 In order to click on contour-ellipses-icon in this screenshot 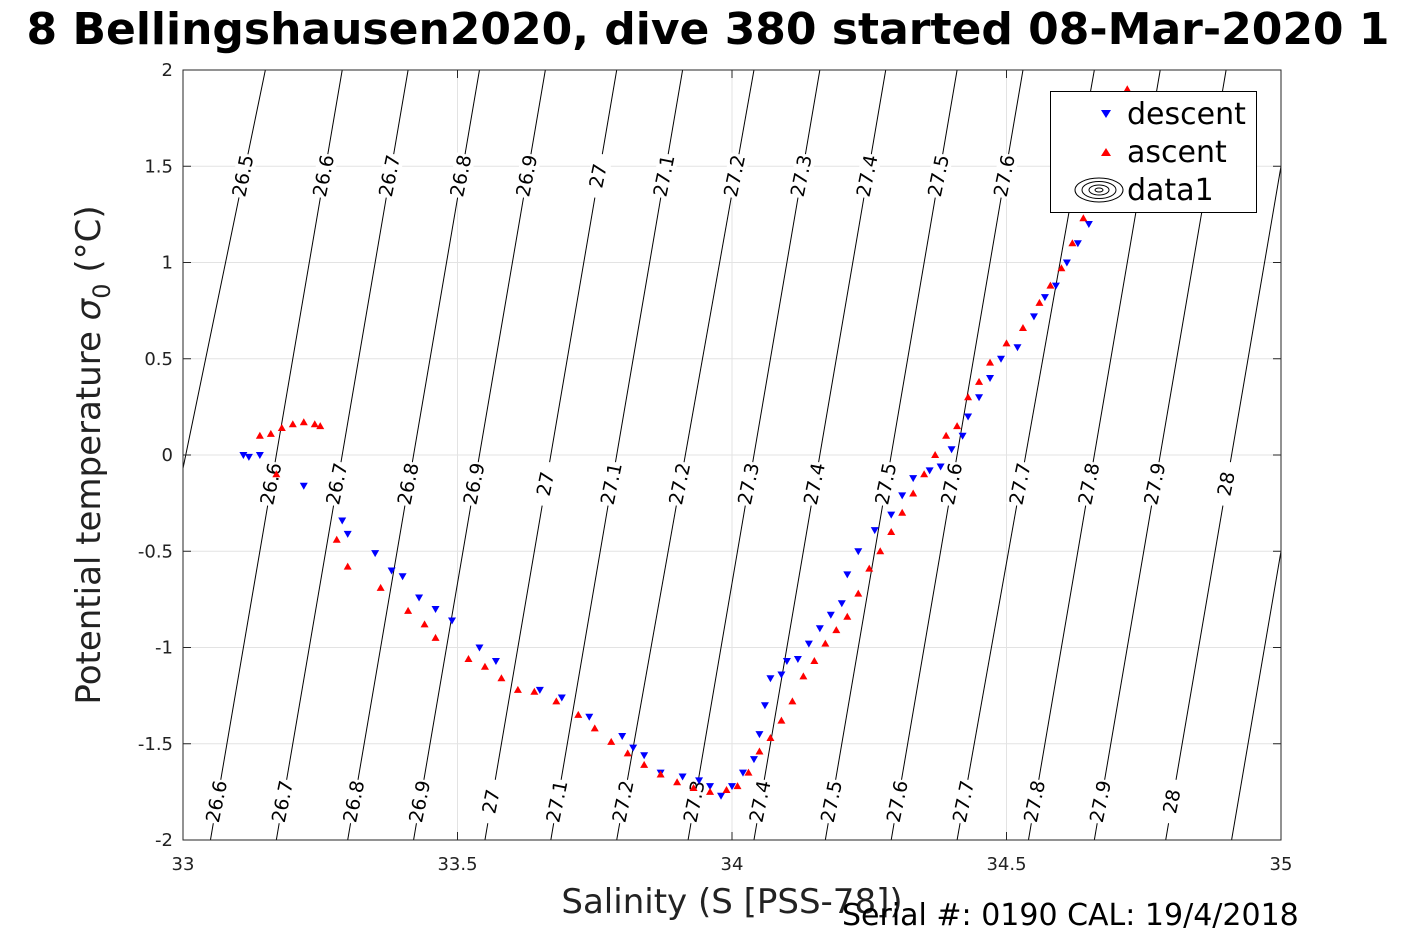, I will do `click(1099, 190)`.